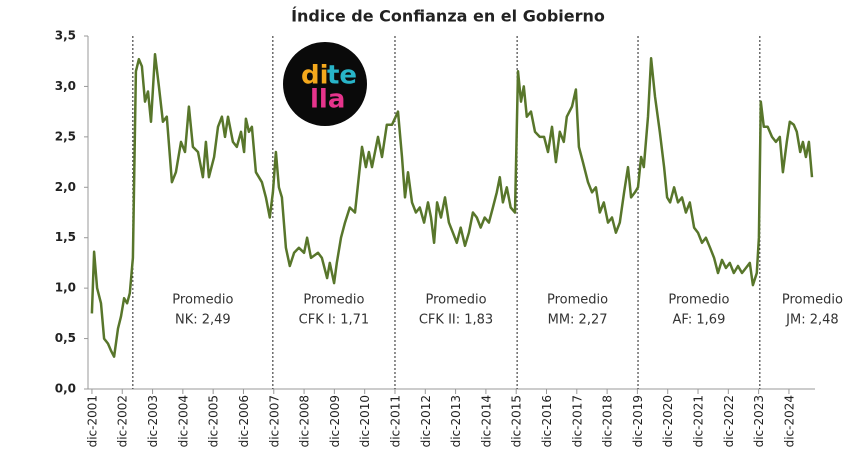  Describe the element at coordinates (123, 421) in the screenshot. I see `x-tick-label: dic-2002` at that location.